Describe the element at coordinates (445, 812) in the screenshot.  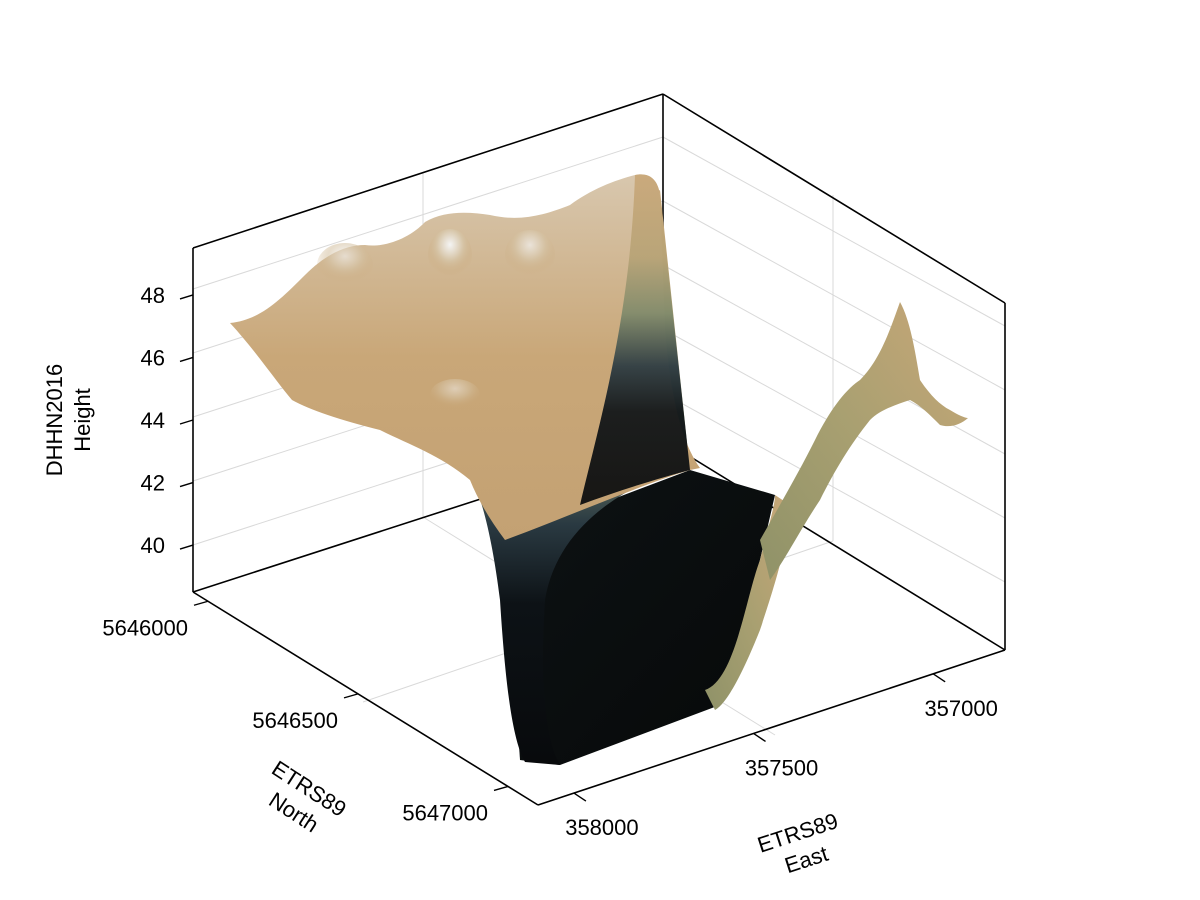
I see `y-tick-label: 5647000` at that location.